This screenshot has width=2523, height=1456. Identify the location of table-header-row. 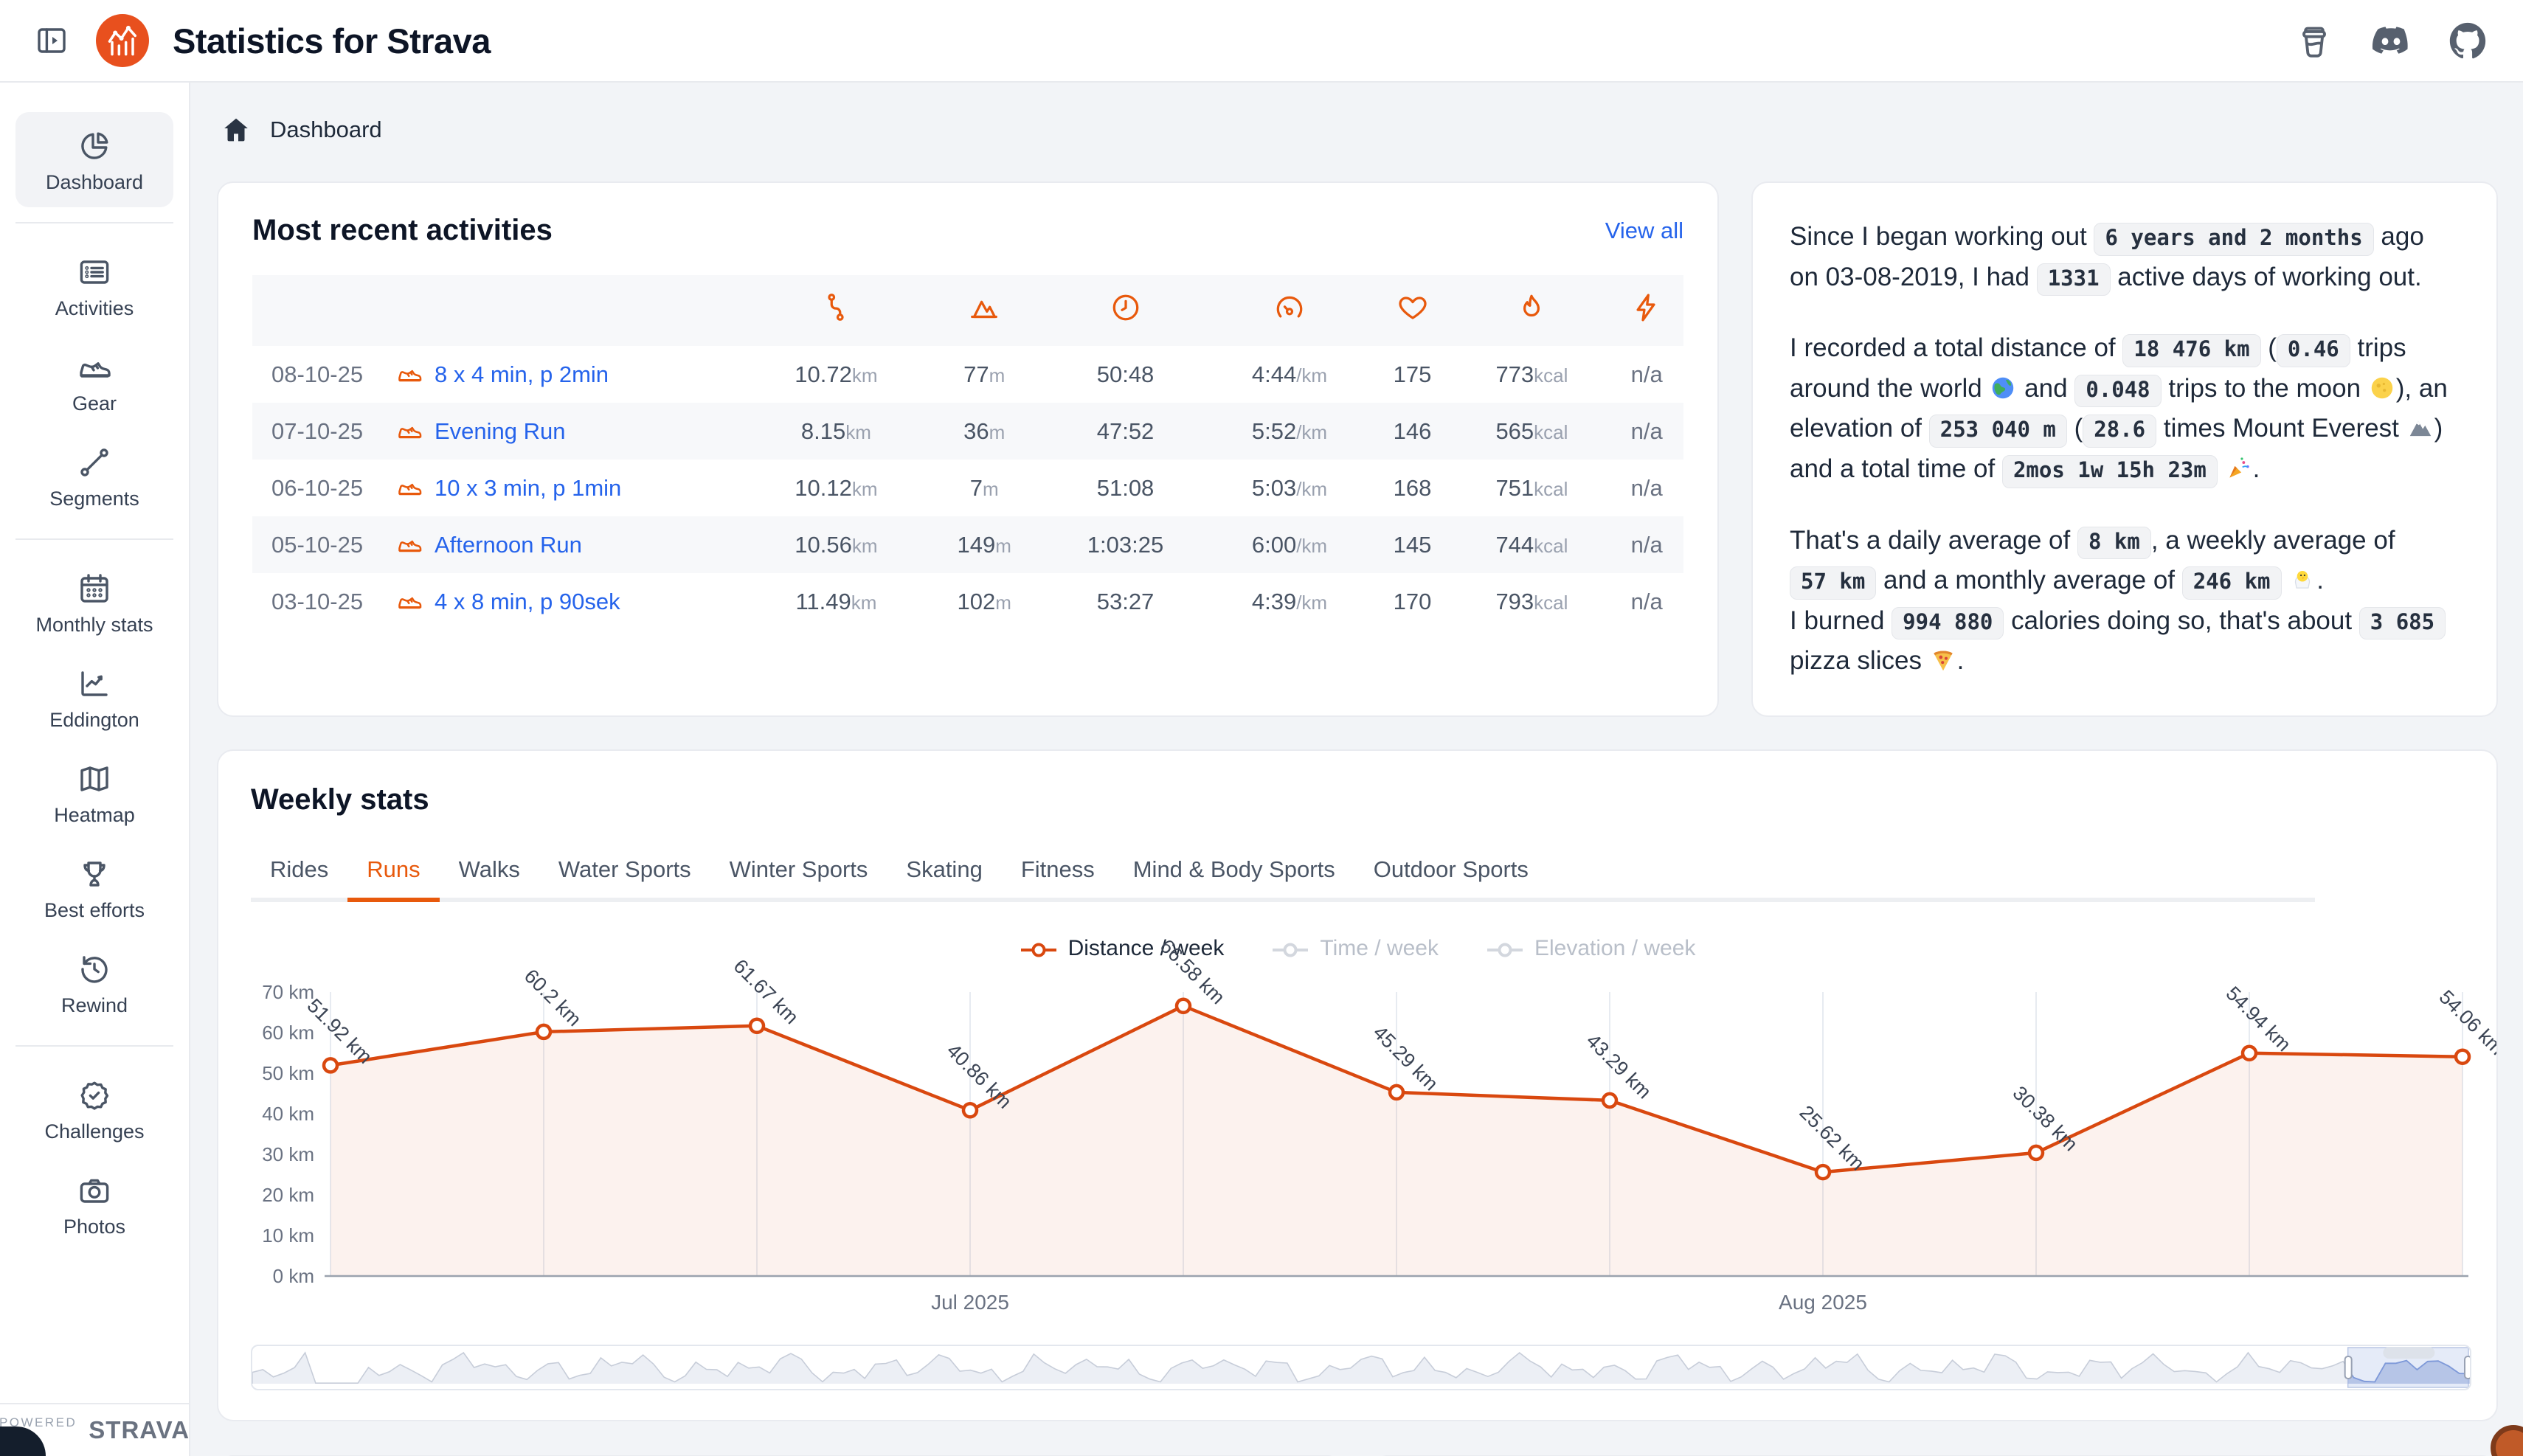
(967, 310).